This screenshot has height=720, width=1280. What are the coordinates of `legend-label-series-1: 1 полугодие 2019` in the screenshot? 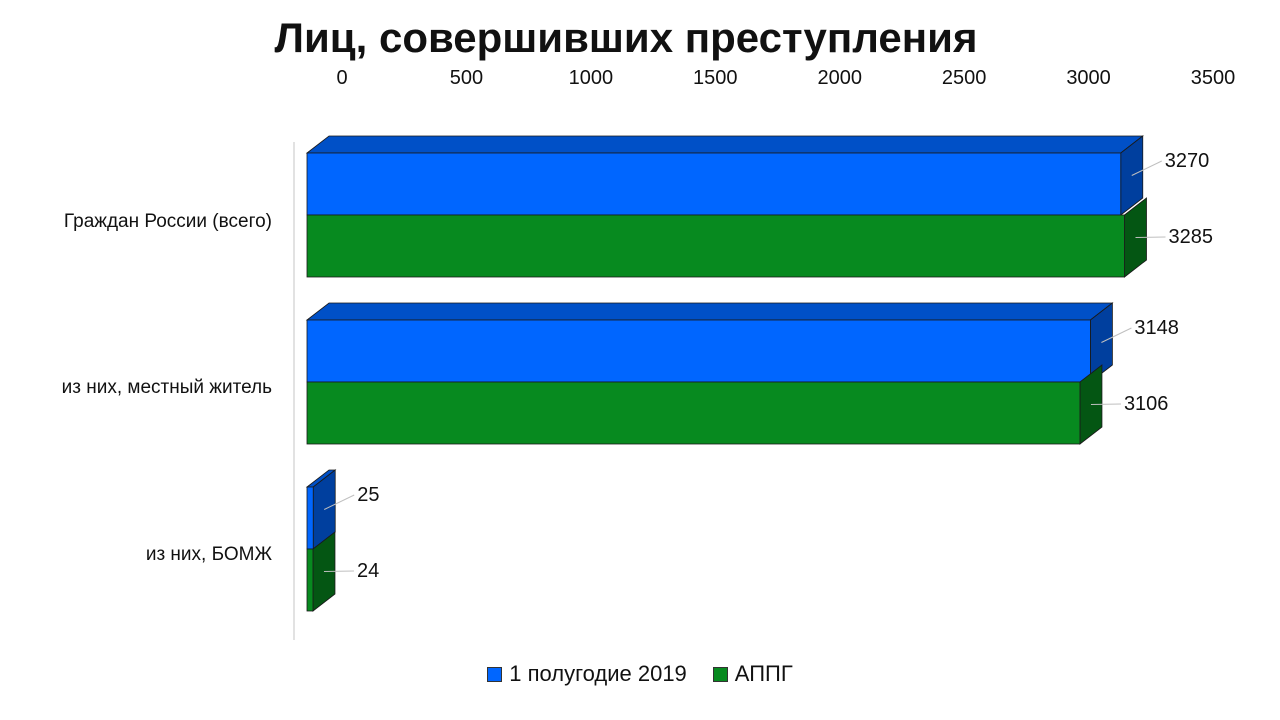 It's located at (598, 673).